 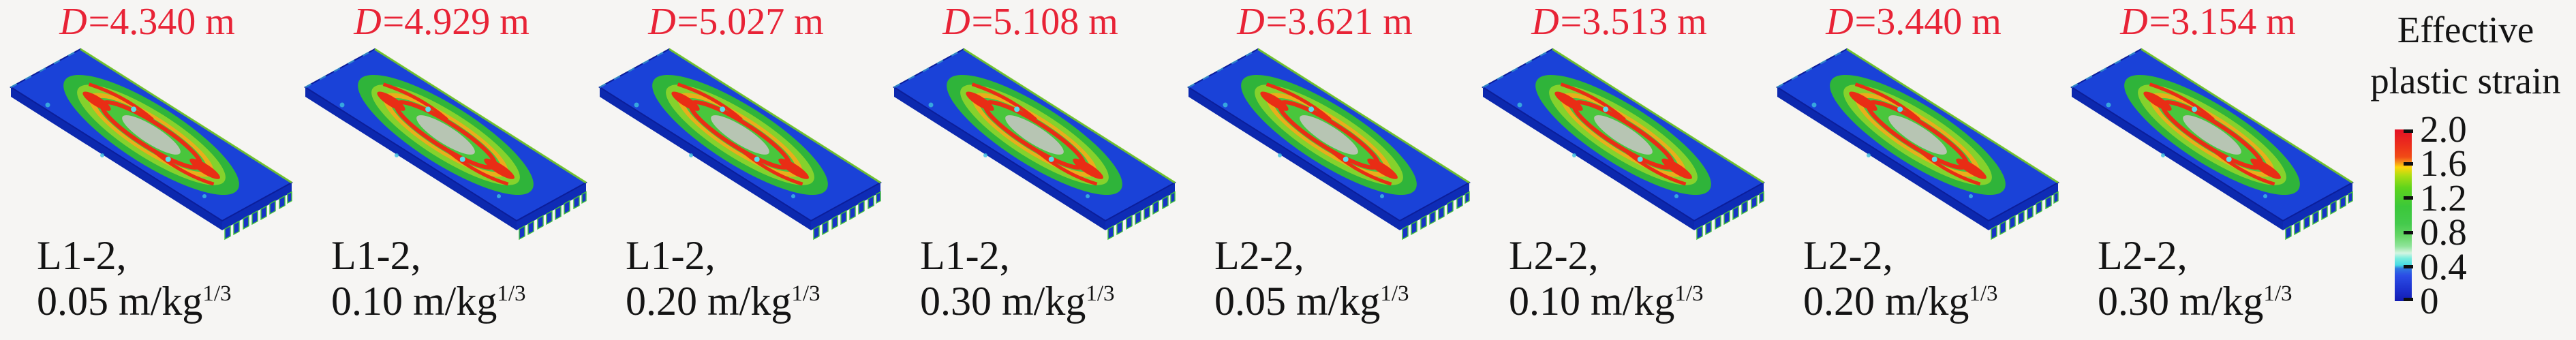 I want to click on standoff-distance-label: D=3.440 m, so click(x=1914, y=21).